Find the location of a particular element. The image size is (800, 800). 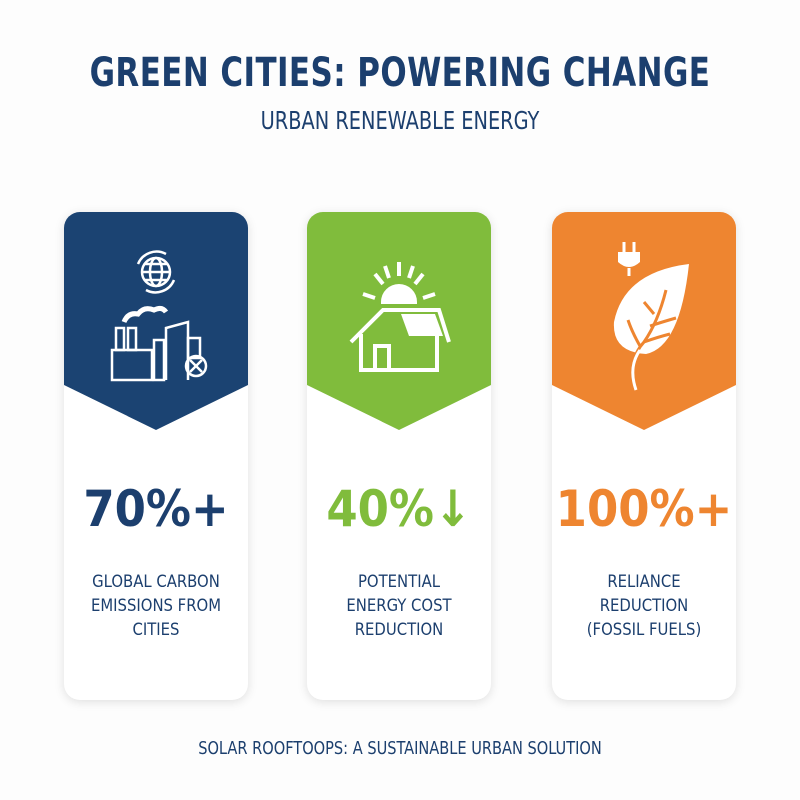

stat-value: 70%+ is located at coordinates (156, 509).